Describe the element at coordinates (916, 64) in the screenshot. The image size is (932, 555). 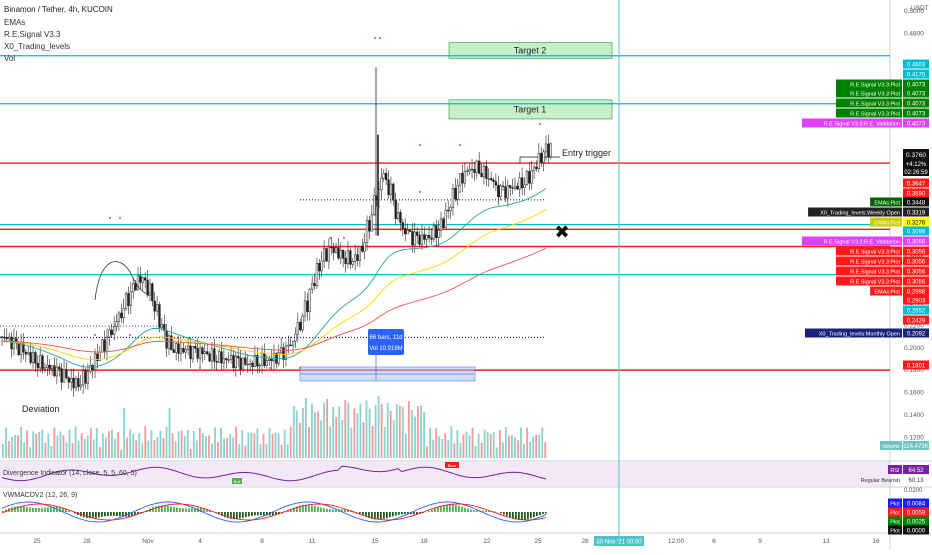
I see `price-label-badge: 0.4603` at that location.